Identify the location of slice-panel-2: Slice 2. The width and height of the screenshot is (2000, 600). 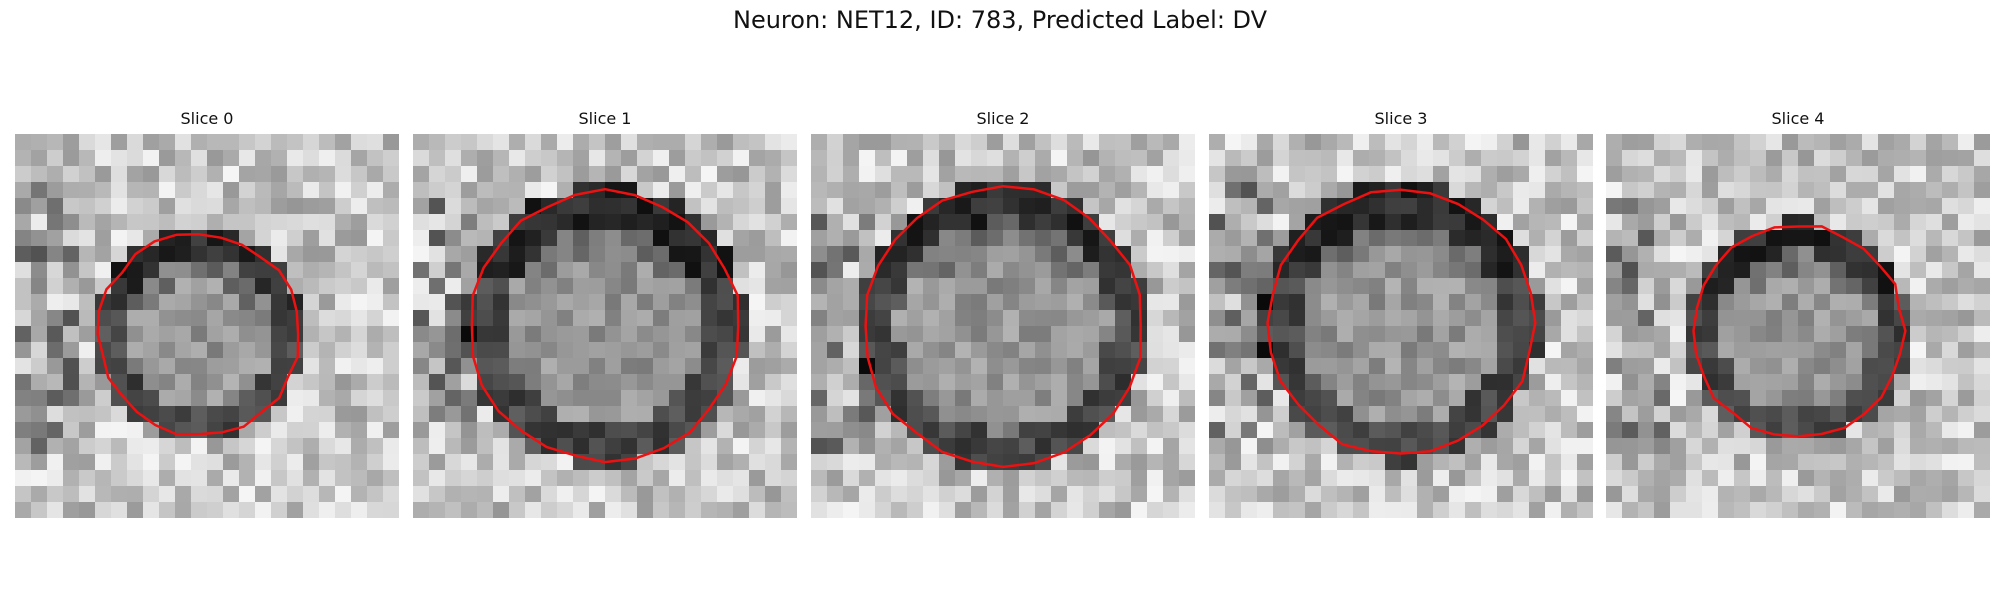
(1003, 312).